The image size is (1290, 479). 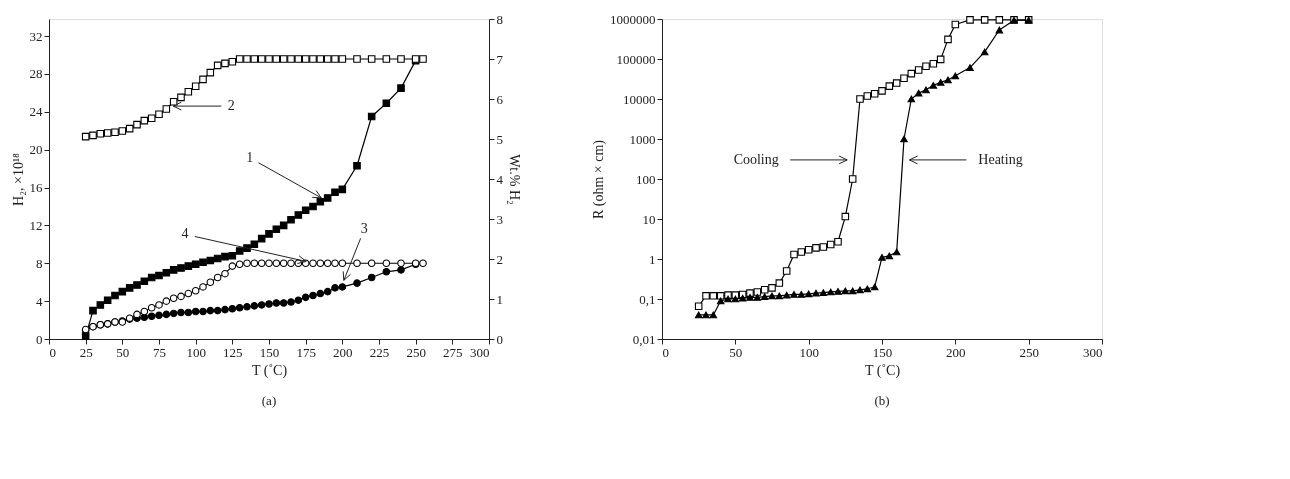 What do you see at coordinates (233, 352) in the screenshot?
I see `x-tick-label: 125` at bounding box center [233, 352].